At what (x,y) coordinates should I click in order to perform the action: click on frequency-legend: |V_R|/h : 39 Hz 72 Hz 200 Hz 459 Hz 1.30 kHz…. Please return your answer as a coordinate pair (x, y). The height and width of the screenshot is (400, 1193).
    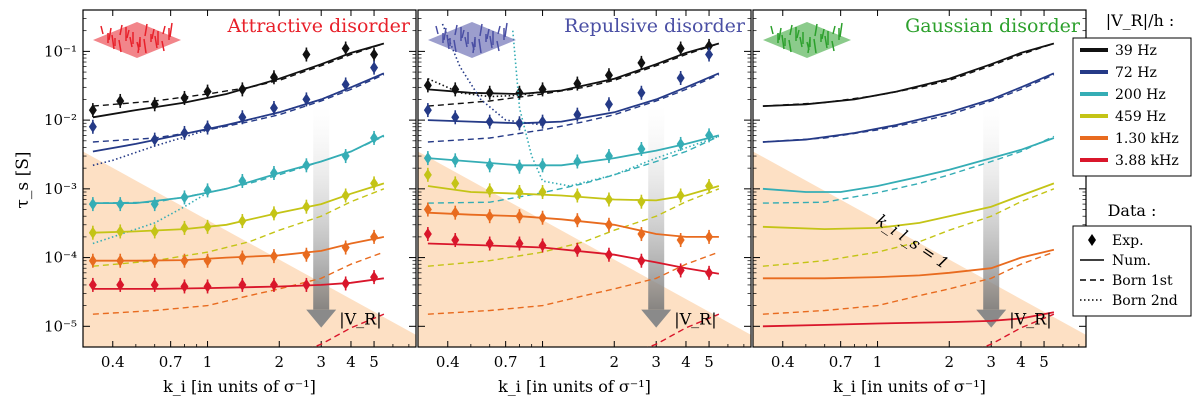
    Looking at the image, I should click on (1132, 94).